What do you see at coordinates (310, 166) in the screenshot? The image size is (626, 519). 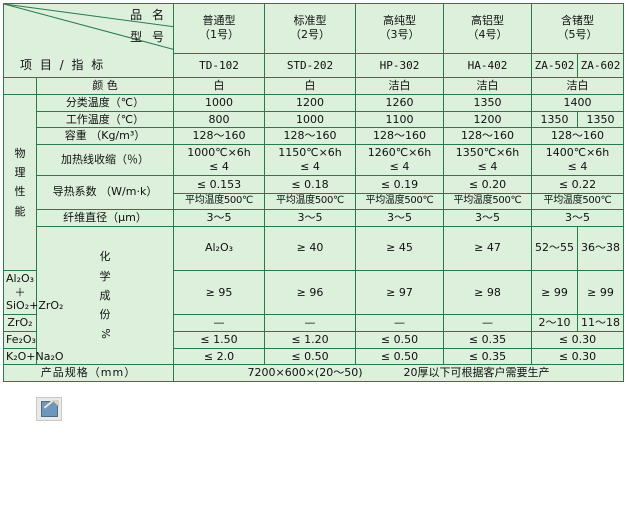 I see `cell-shrinkage-2-line2: ≤ 4` at bounding box center [310, 166].